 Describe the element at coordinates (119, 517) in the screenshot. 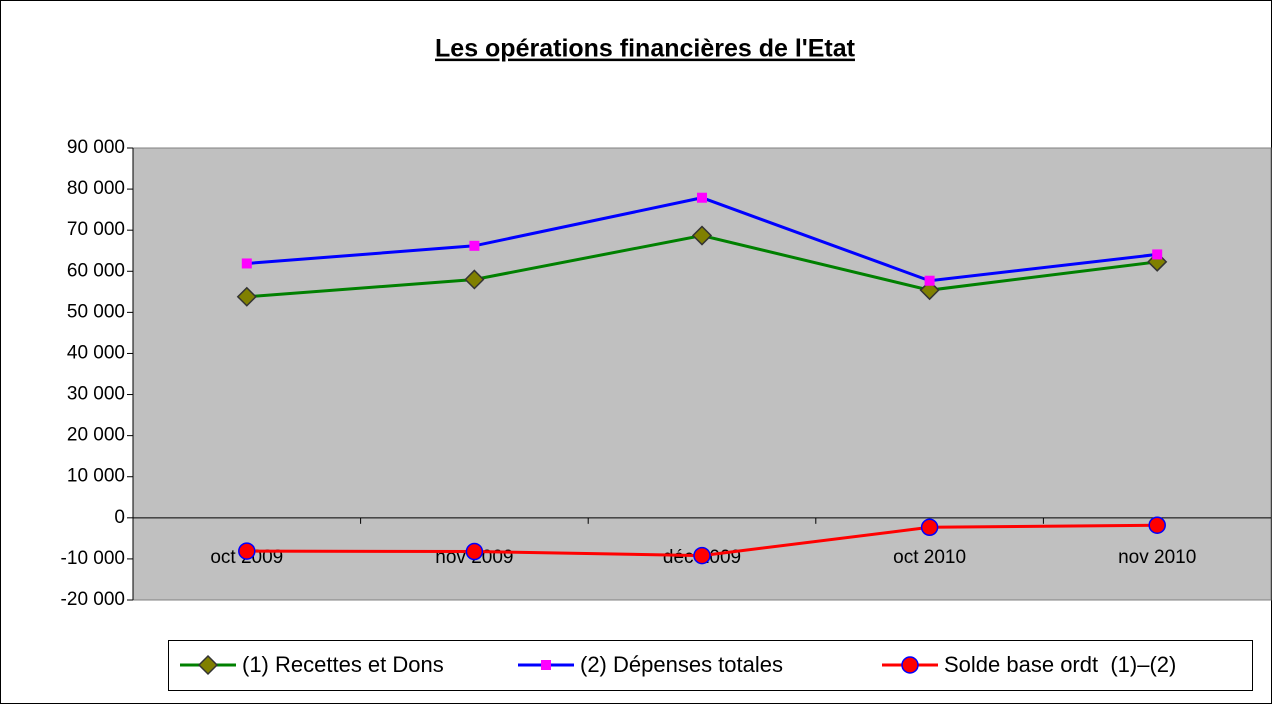

I see `y-tick-label: 0` at that location.